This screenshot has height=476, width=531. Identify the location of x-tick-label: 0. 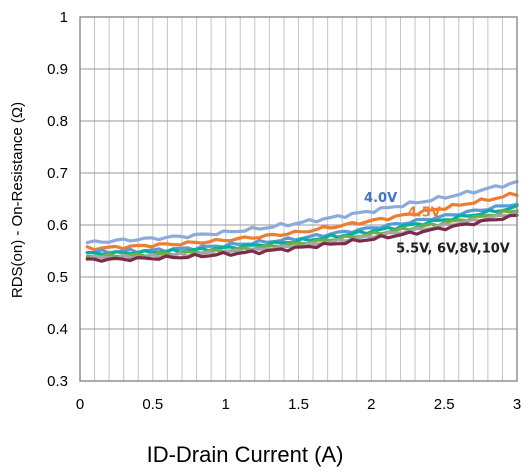
(80, 404).